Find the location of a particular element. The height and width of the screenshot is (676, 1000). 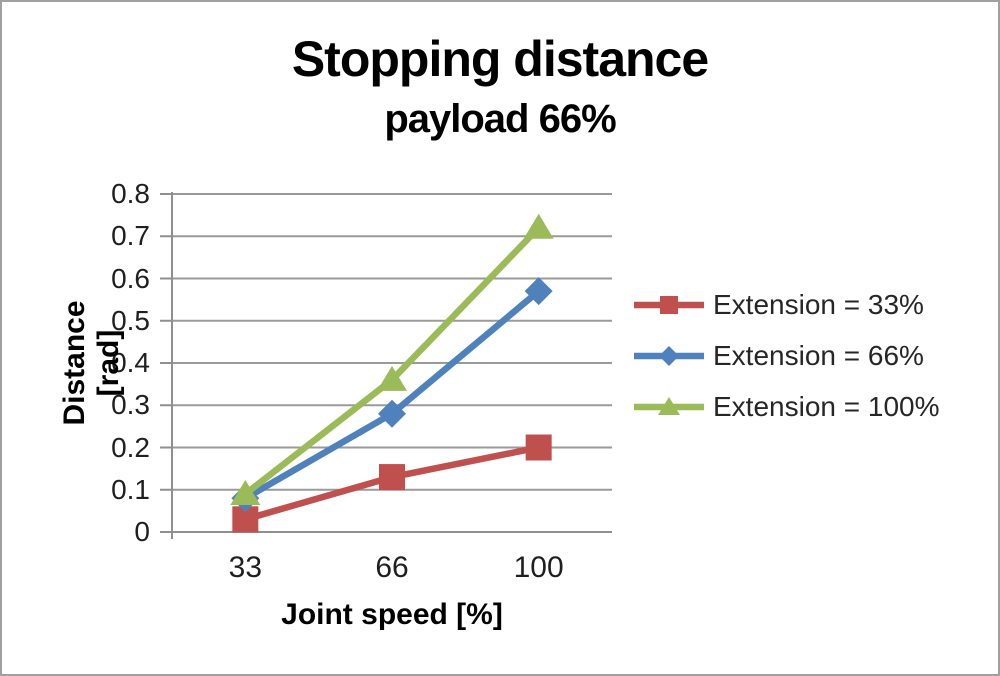

legend-item: Extension = 66% is located at coordinates (787, 355).